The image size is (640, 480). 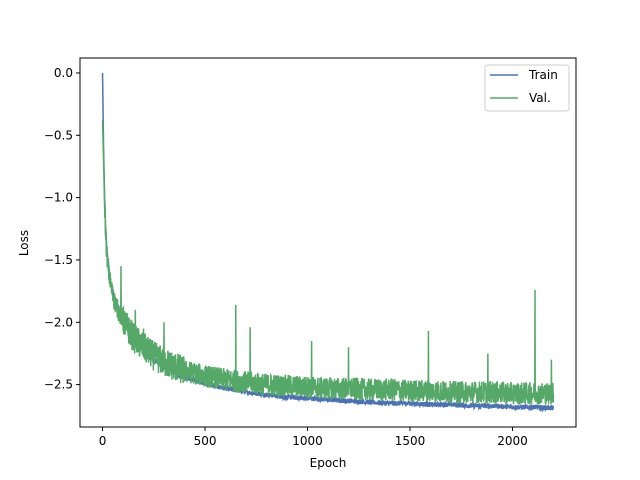 I want to click on y-tick-label: −2.5, so click(x=58, y=385).